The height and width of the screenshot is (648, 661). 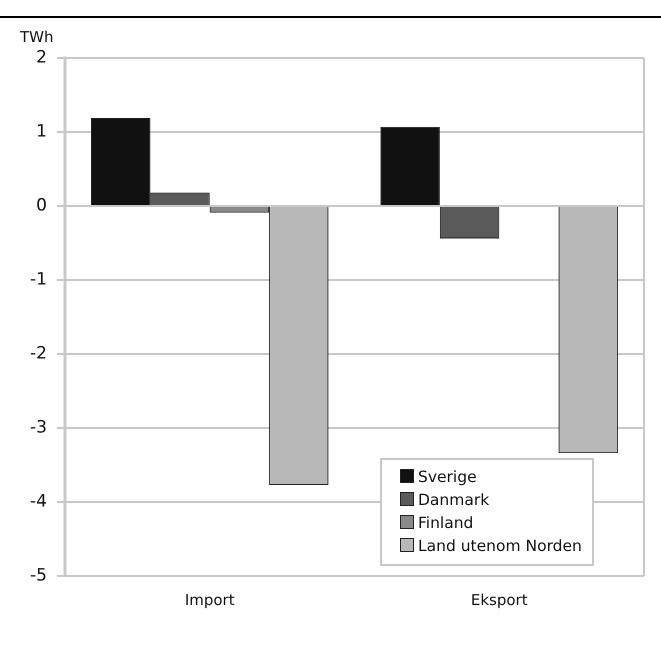 I want to click on y-tick-label: 1, so click(x=41, y=131).